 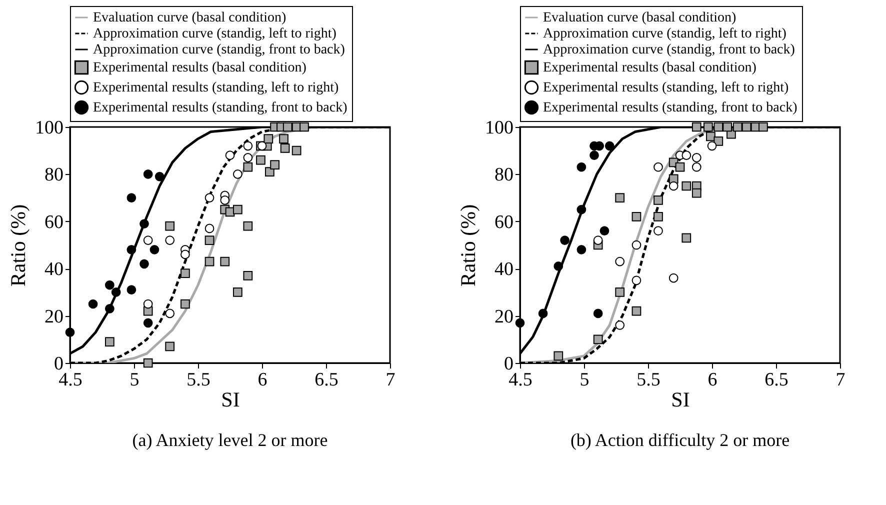 I want to click on y-tick-label: 100, so click(x=49, y=128).